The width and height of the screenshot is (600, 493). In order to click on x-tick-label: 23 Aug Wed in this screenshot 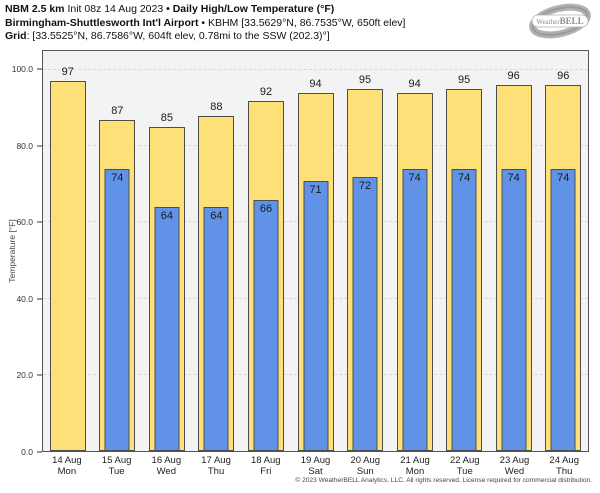, I will do `click(515, 466)`.